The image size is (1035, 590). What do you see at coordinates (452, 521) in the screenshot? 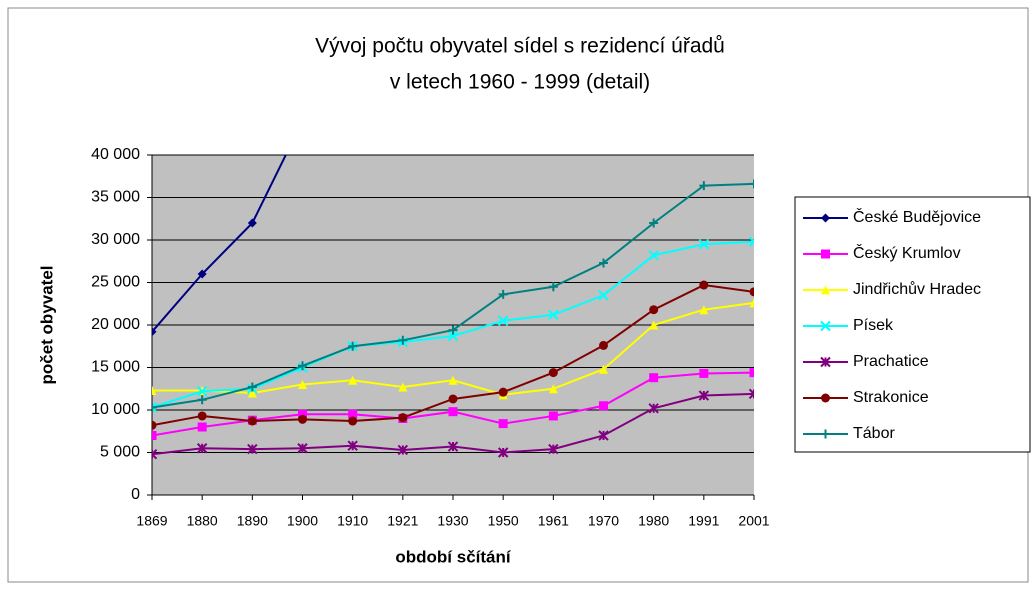
I see `x-tick-label: 1930` at bounding box center [452, 521].